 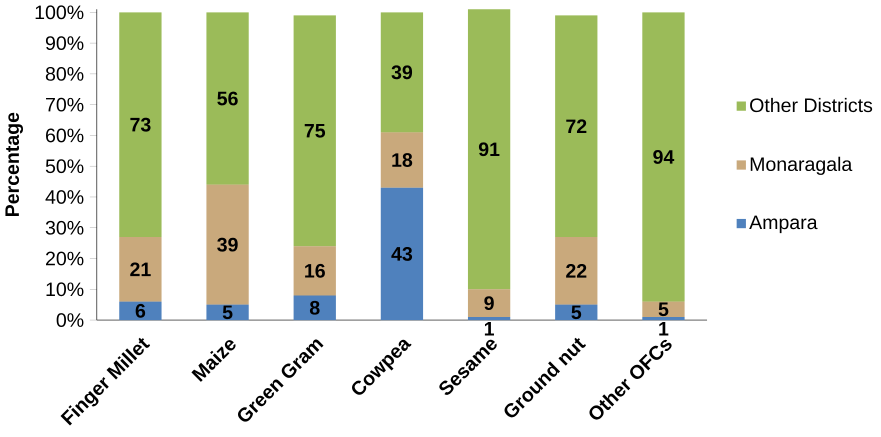 I want to click on data-label: 75, so click(x=315, y=131).